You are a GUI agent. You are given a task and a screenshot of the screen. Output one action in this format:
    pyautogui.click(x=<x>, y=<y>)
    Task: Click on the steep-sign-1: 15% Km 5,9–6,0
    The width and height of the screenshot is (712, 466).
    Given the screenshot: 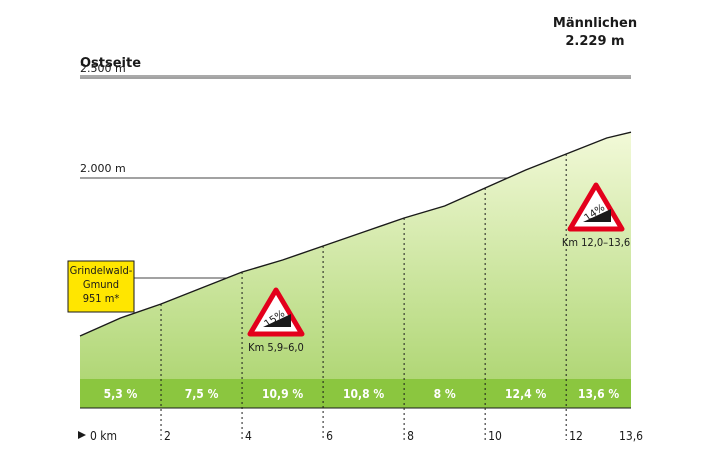 What is the action you would take?
    pyautogui.click(x=276, y=320)
    